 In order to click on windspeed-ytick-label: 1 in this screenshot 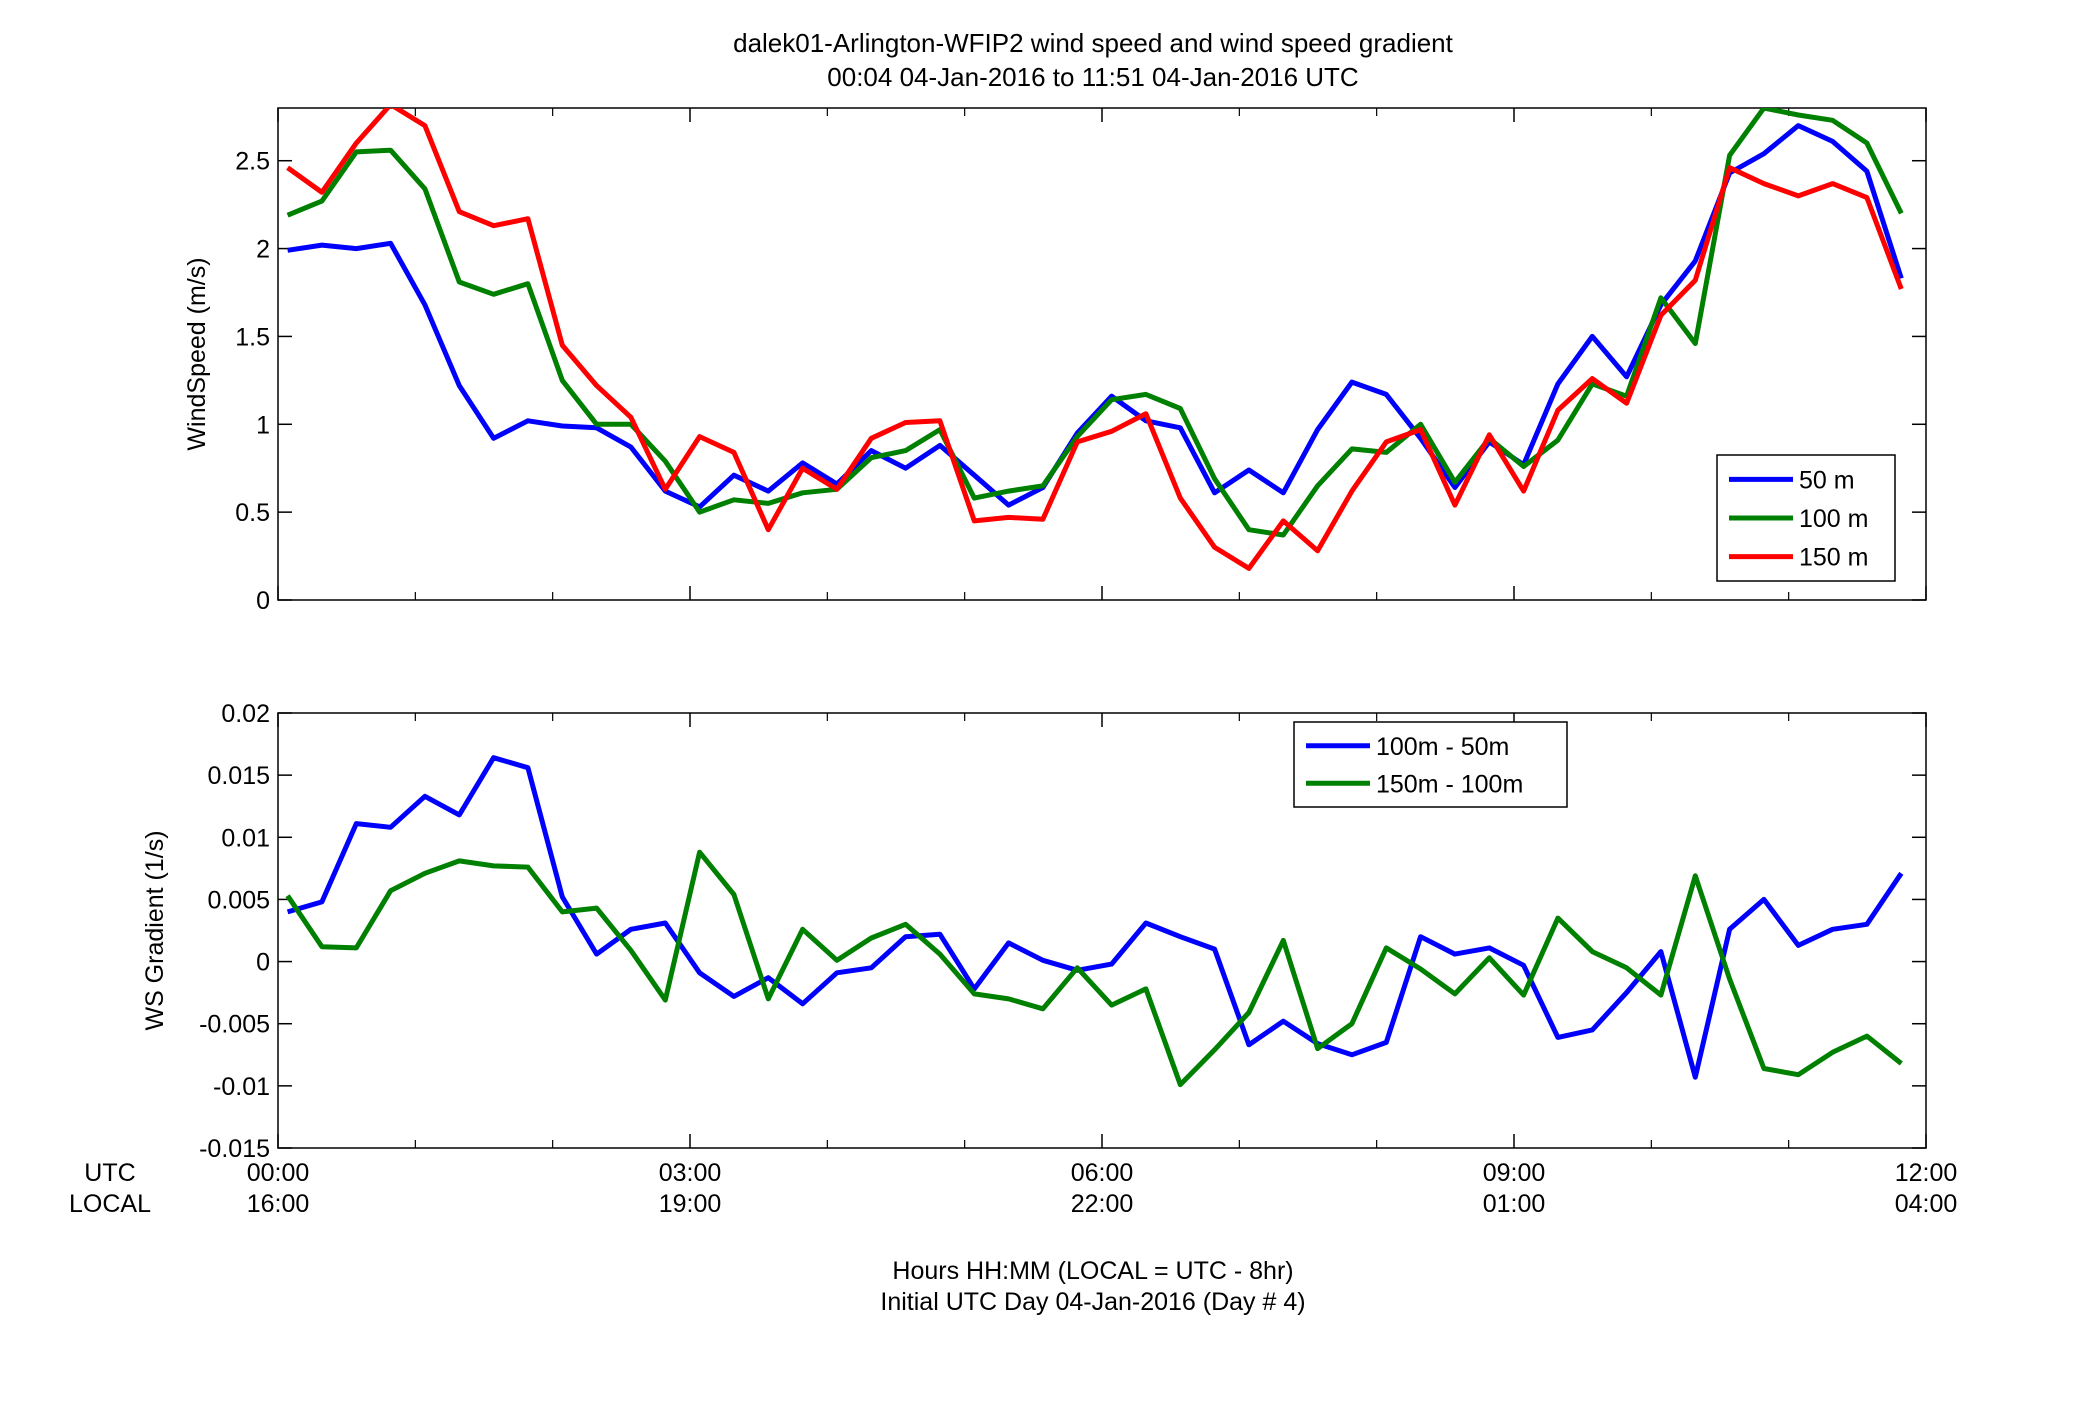, I will do `click(263, 425)`.